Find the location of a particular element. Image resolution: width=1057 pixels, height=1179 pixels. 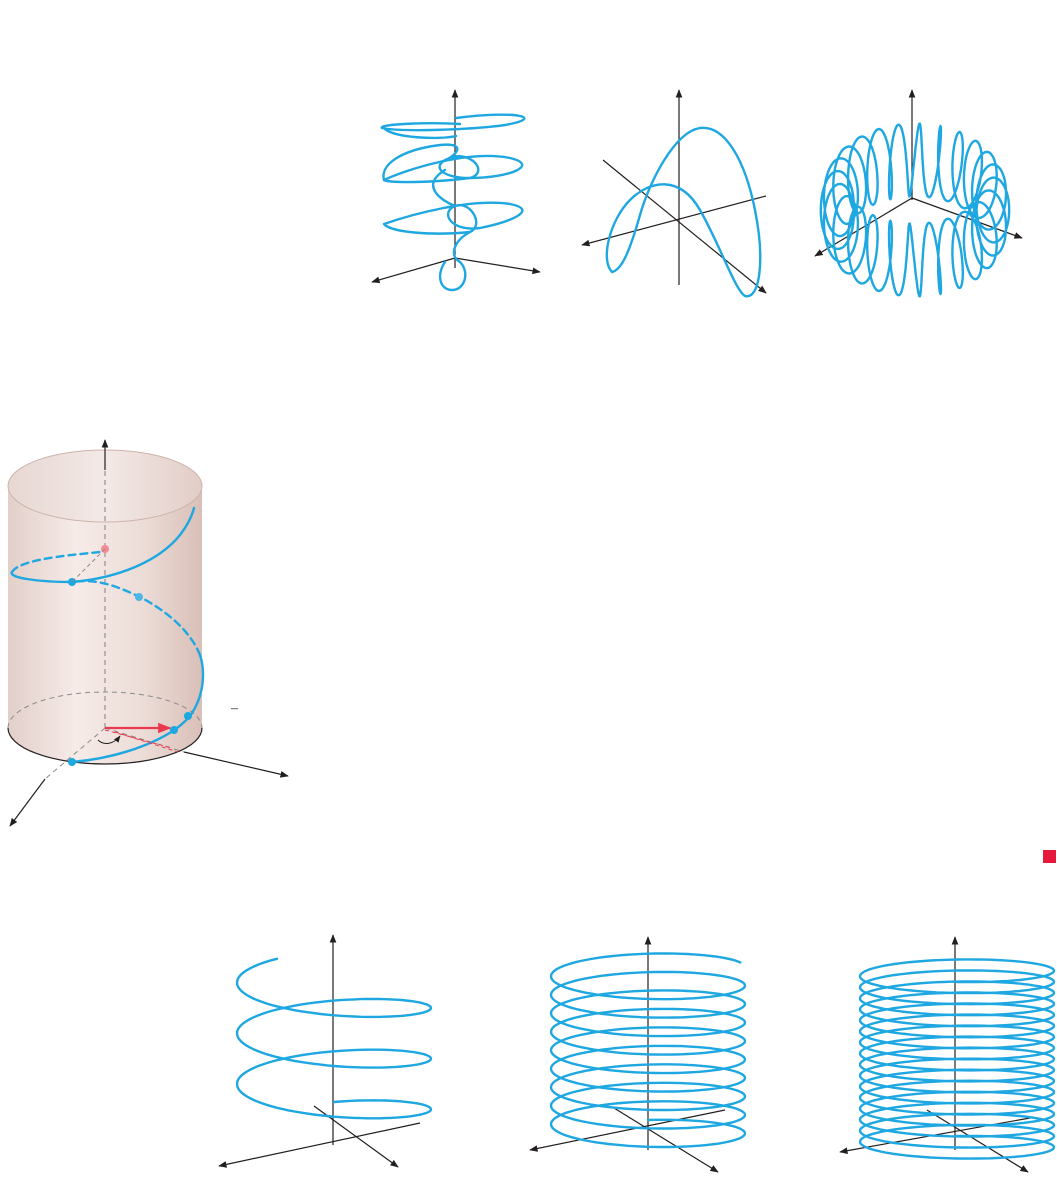

helix-medium-turns-panel is located at coordinates (638, 1054).